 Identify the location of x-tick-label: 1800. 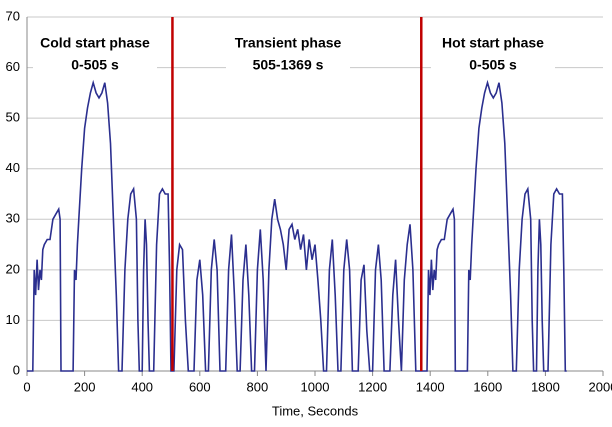
(545, 386).